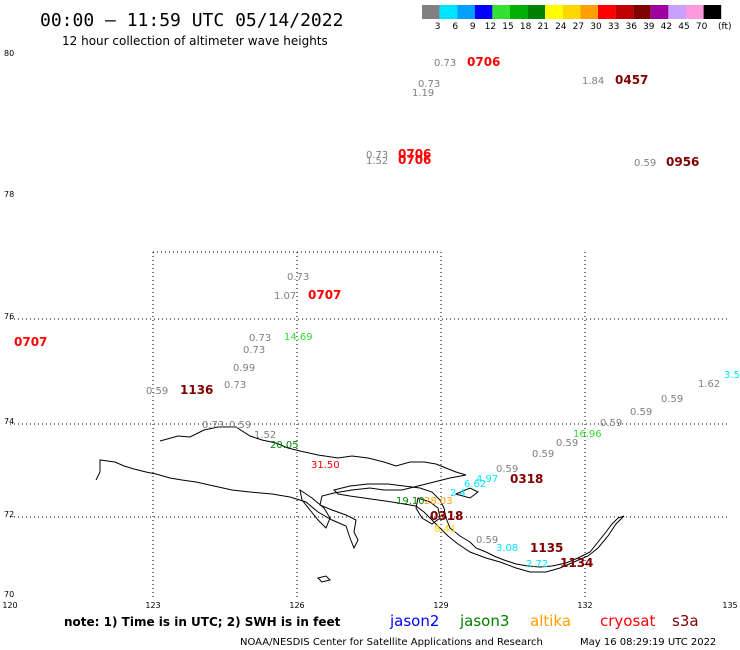 Image resolution: width=740 pixels, height=650 pixels. I want to click on wave-height-label: 19.10, so click(410, 501).